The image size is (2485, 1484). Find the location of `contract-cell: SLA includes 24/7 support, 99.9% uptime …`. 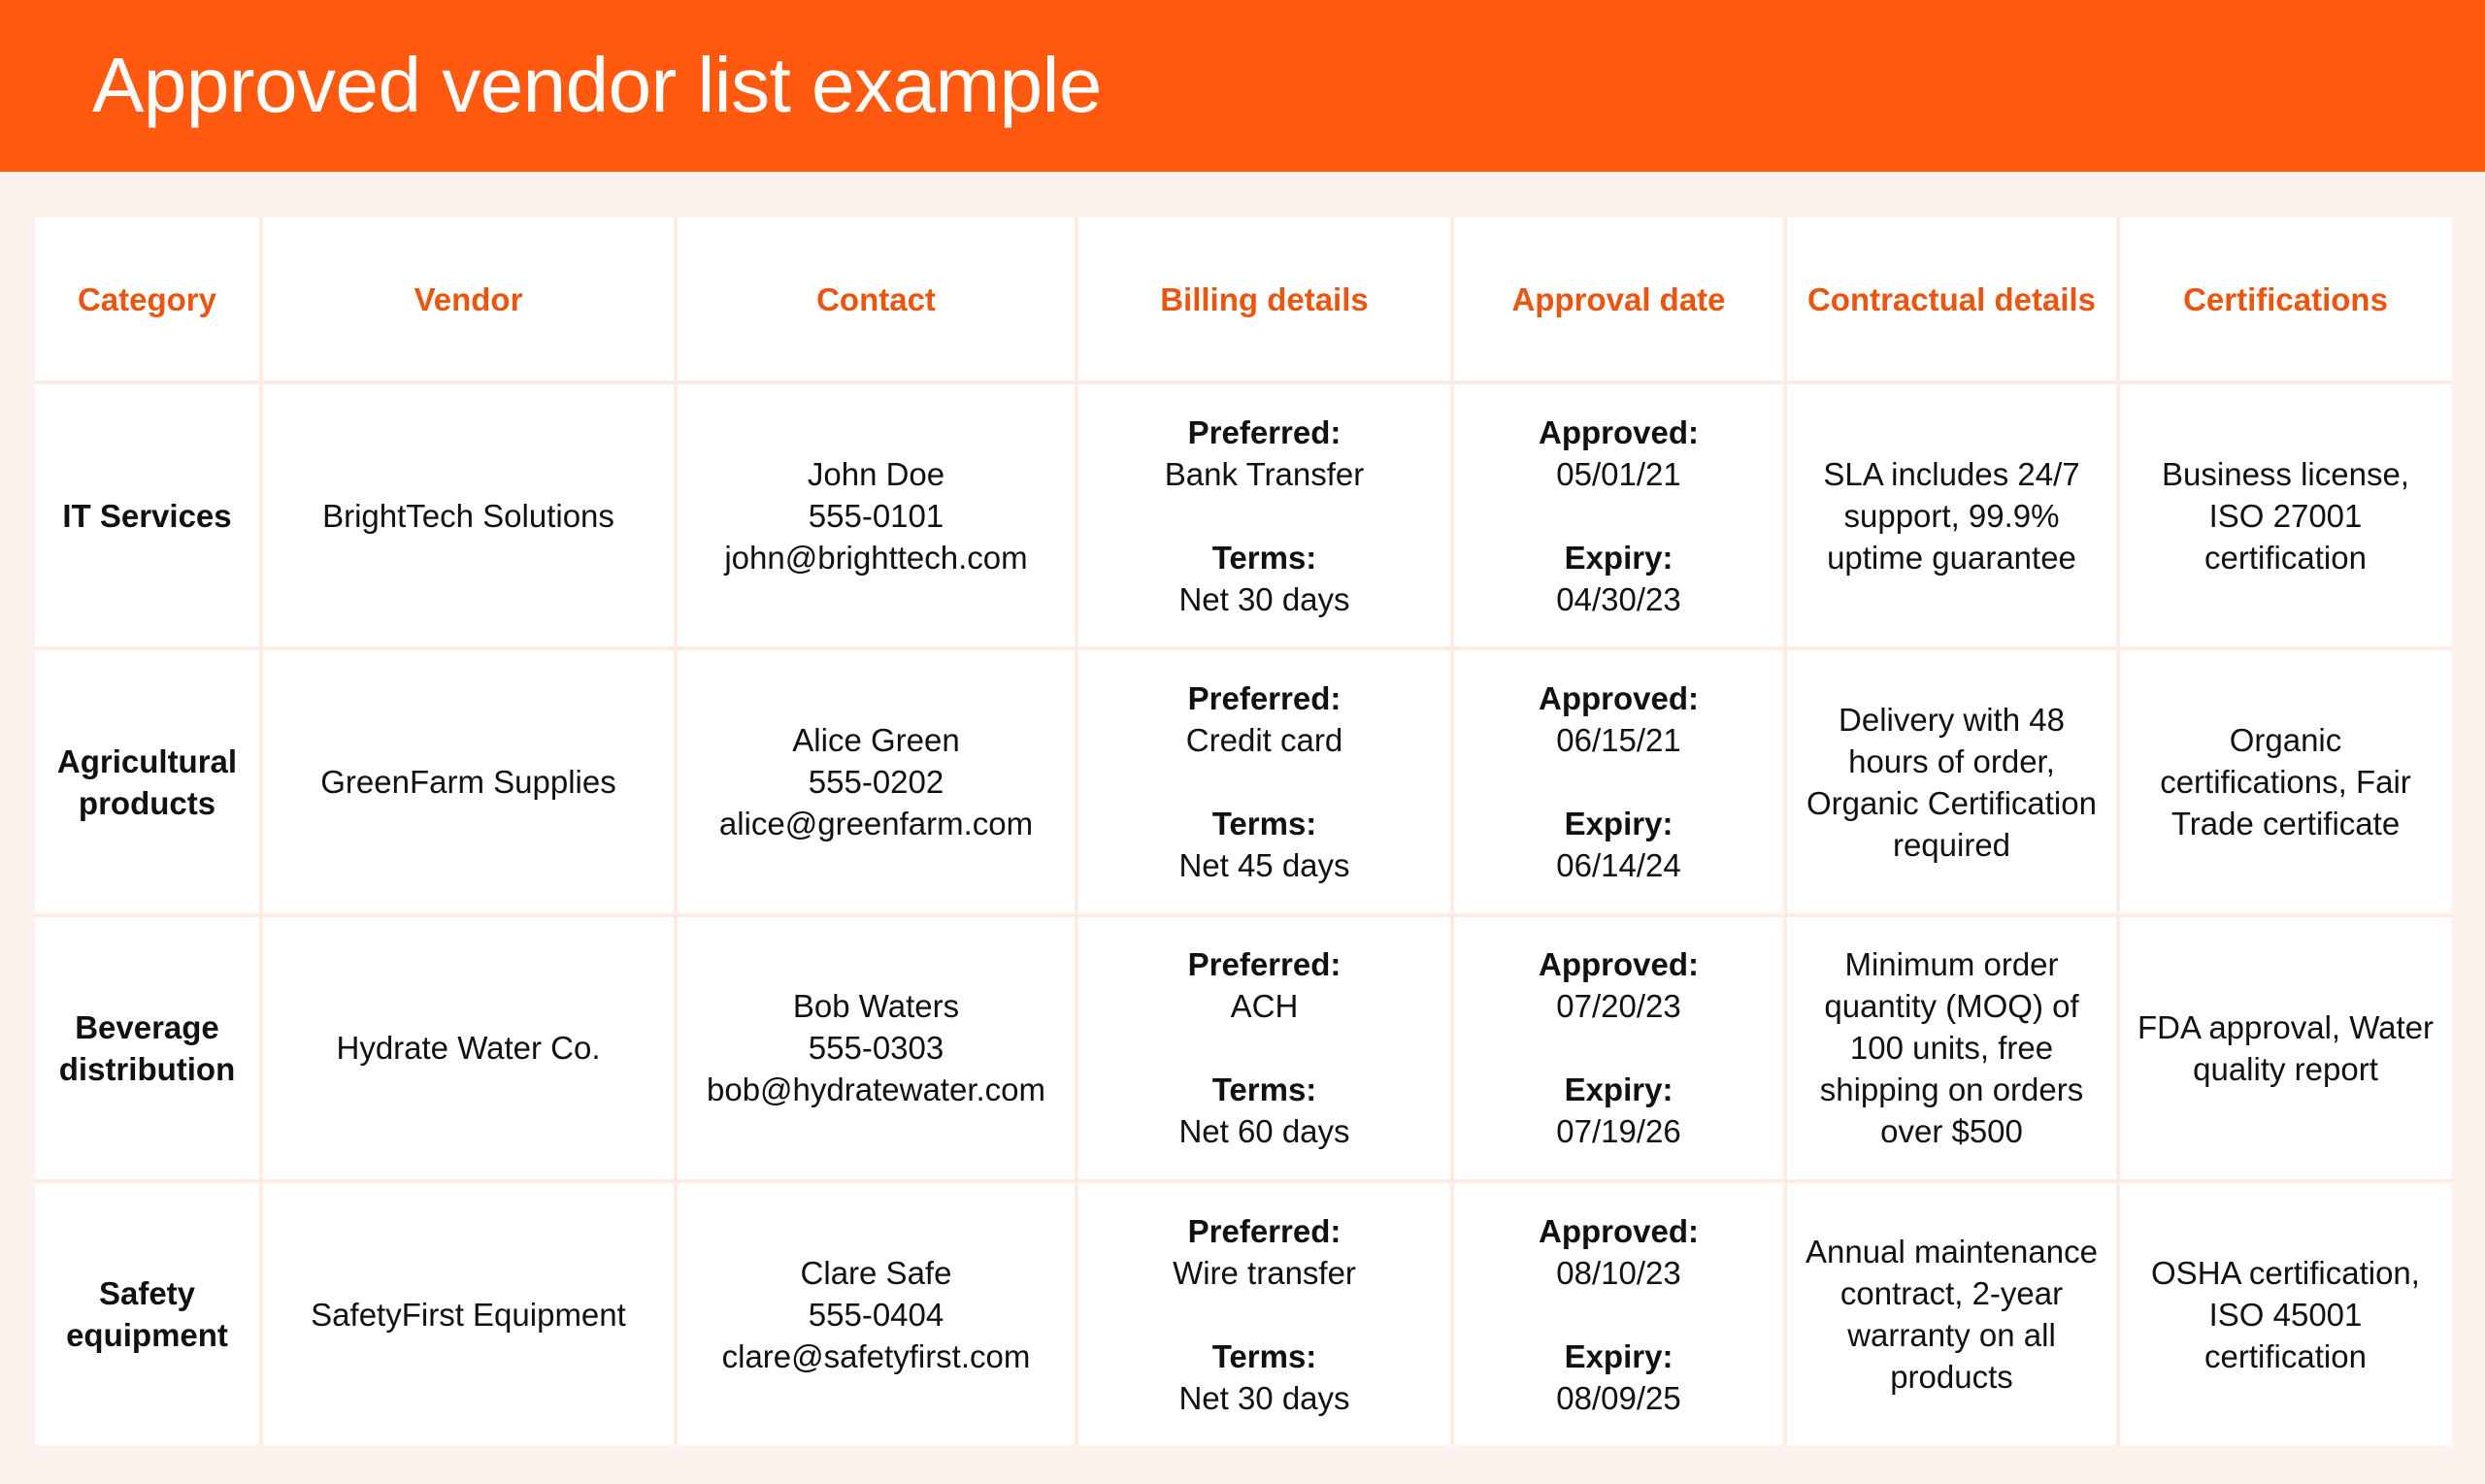

contract-cell: SLA includes 24/7 support, 99.9% uptime … is located at coordinates (1951, 515).